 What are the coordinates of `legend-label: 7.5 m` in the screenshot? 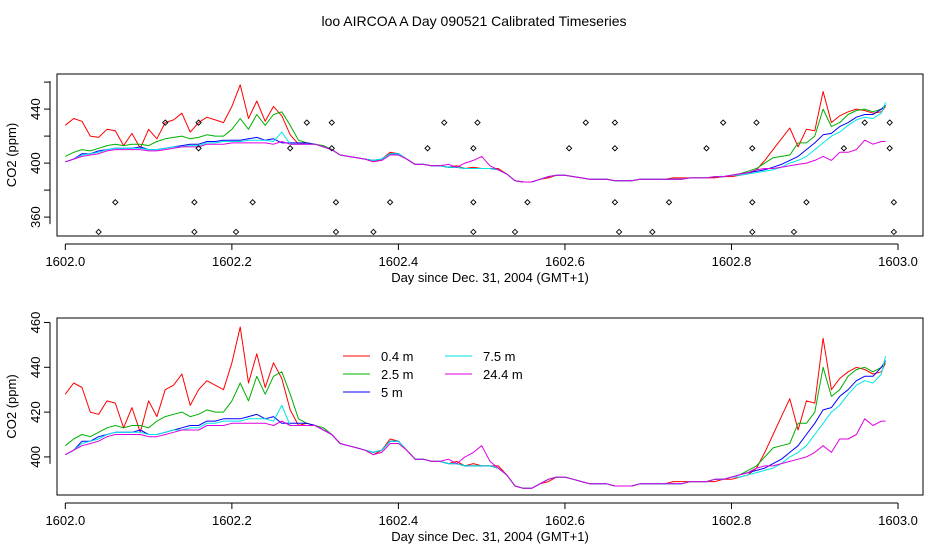 It's located at (499, 356).